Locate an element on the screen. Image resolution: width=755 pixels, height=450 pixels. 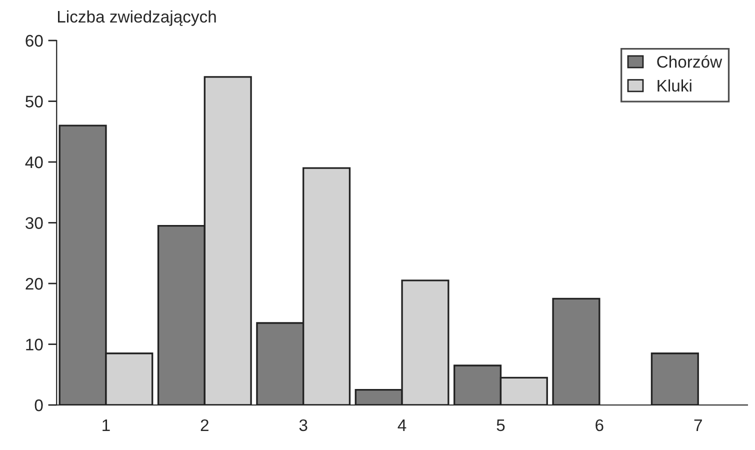
y-tick-label: 0 is located at coordinates (38, 405).